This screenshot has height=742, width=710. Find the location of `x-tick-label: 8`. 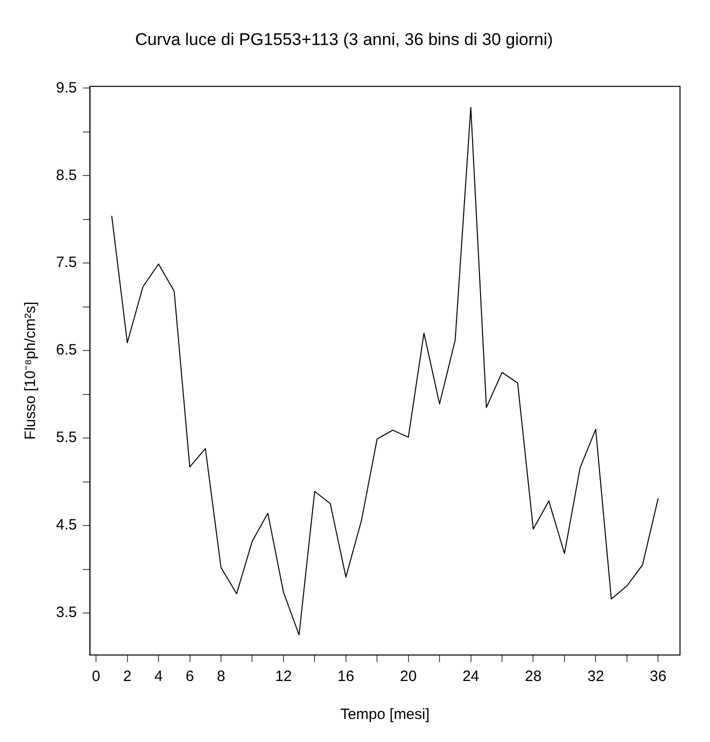

x-tick-label: 8 is located at coordinates (221, 677).